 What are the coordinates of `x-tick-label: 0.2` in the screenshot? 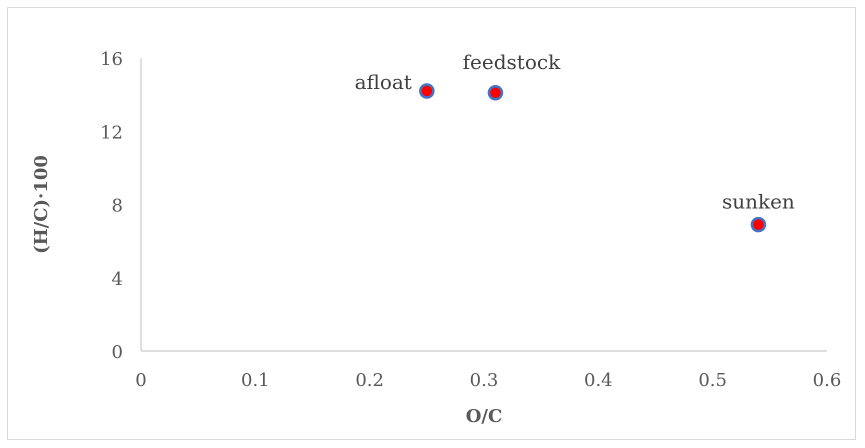 It's located at (369, 380).